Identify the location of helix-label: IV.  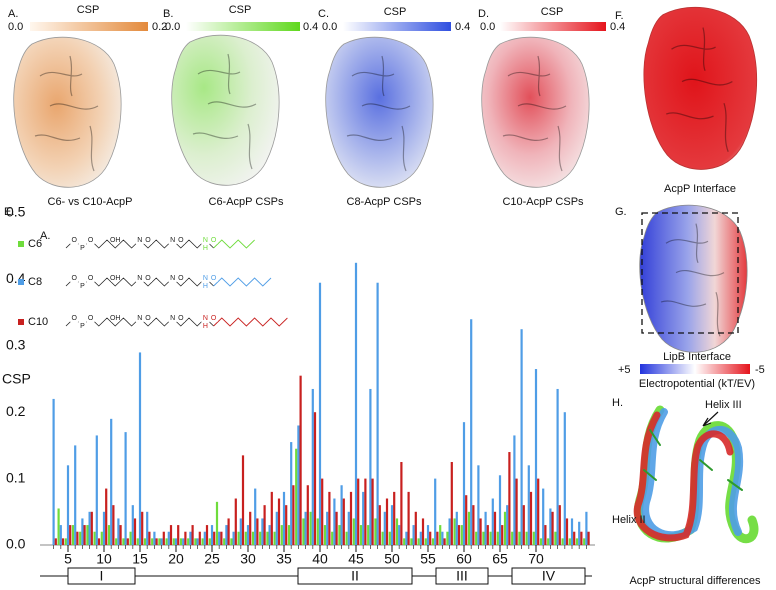
(549, 576).